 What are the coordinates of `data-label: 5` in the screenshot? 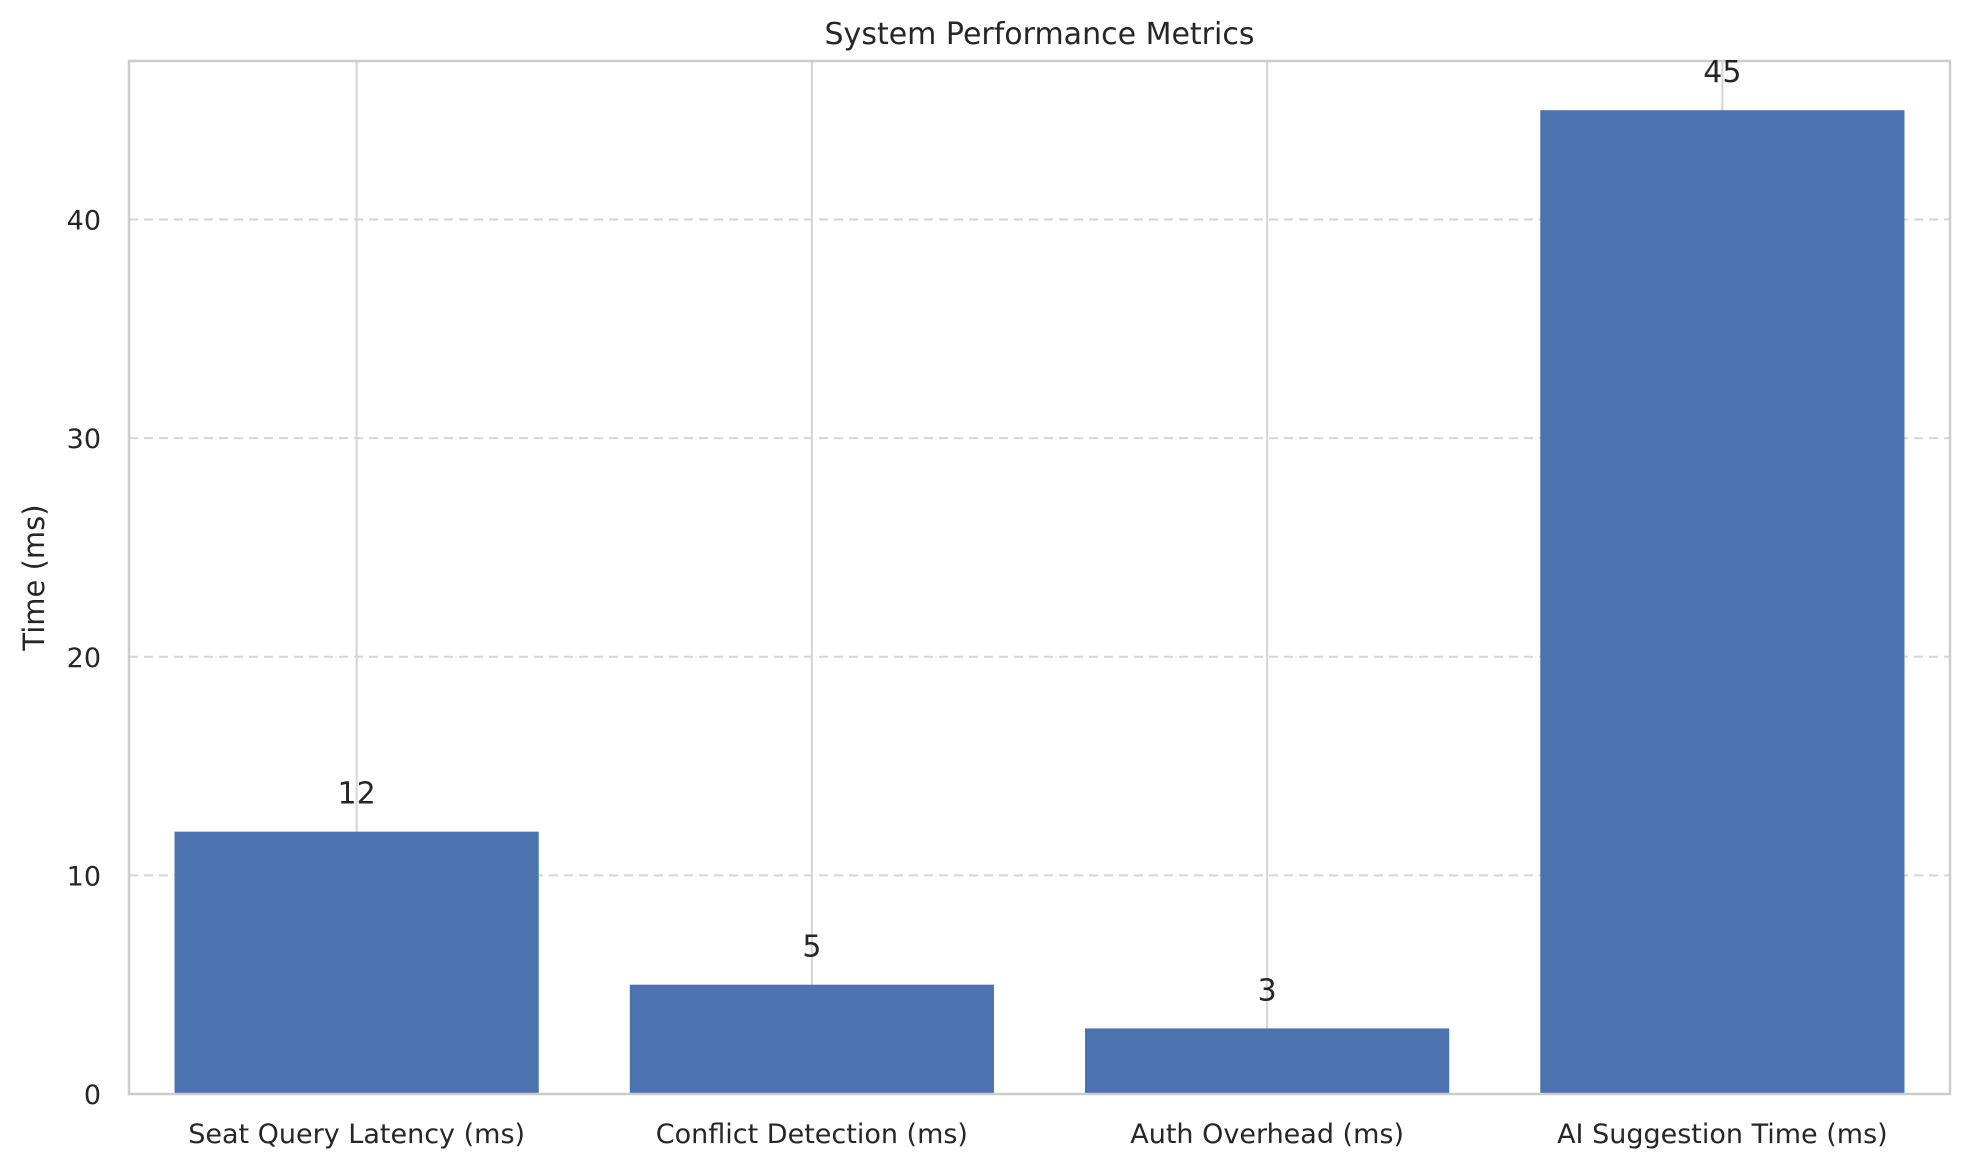 It's located at (811, 947).